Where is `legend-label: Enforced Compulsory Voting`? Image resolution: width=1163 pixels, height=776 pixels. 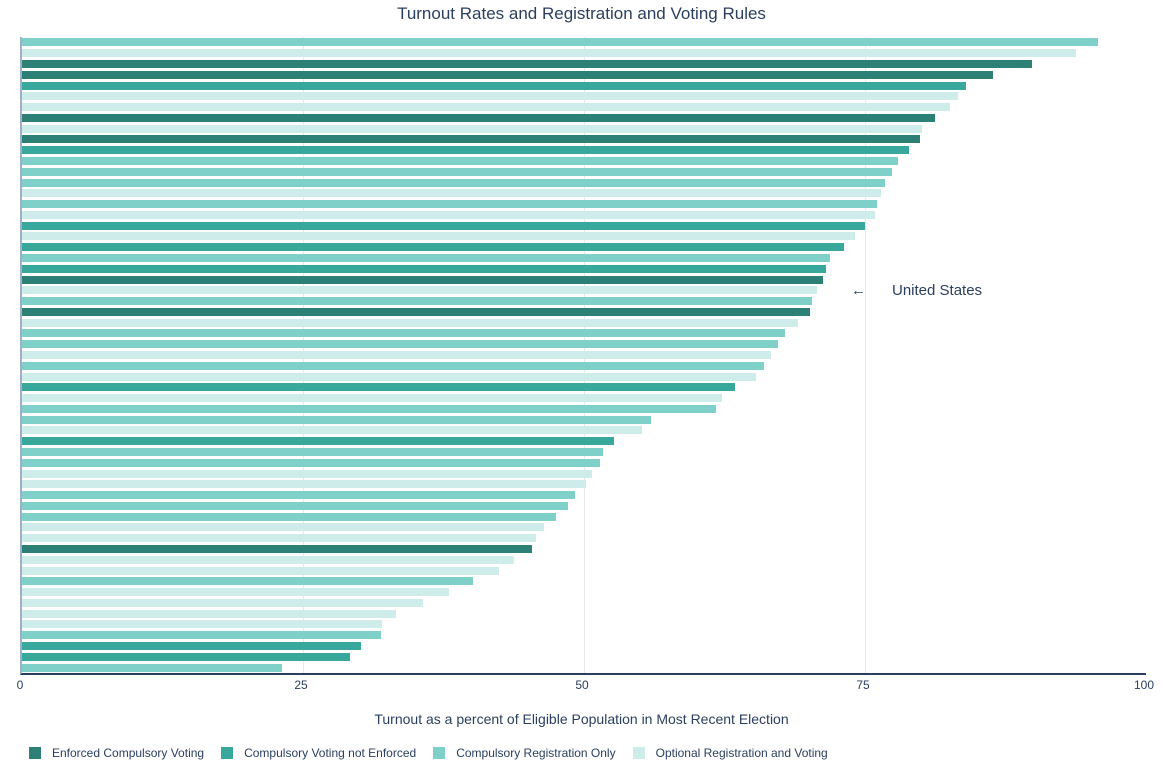 legend-label: Enforced Compulsory Voting is located at coordinates (128, 753).